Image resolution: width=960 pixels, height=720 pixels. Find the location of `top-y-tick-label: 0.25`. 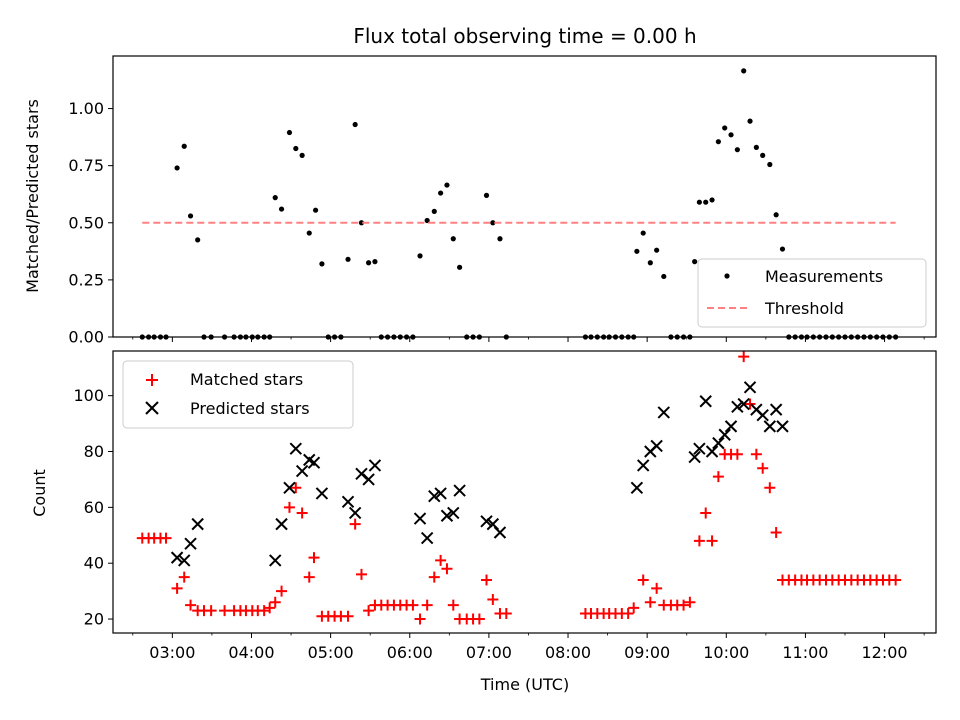

top-y-tick-label: 0.25 is located at coordinates (86, 279).